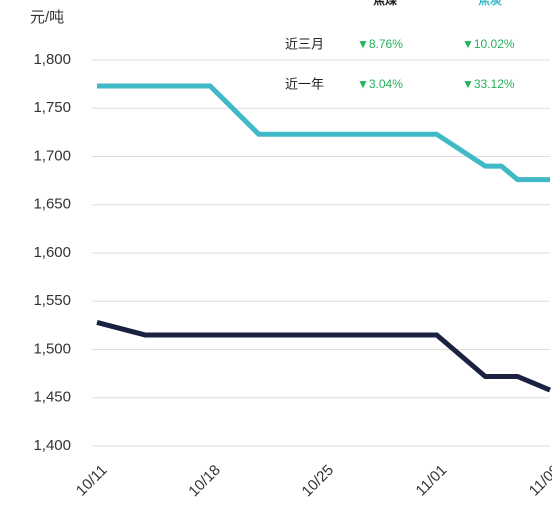 This screenshot has width=552, height=518. I want to click on x-tick-label: 11/01, so click(432, 481).